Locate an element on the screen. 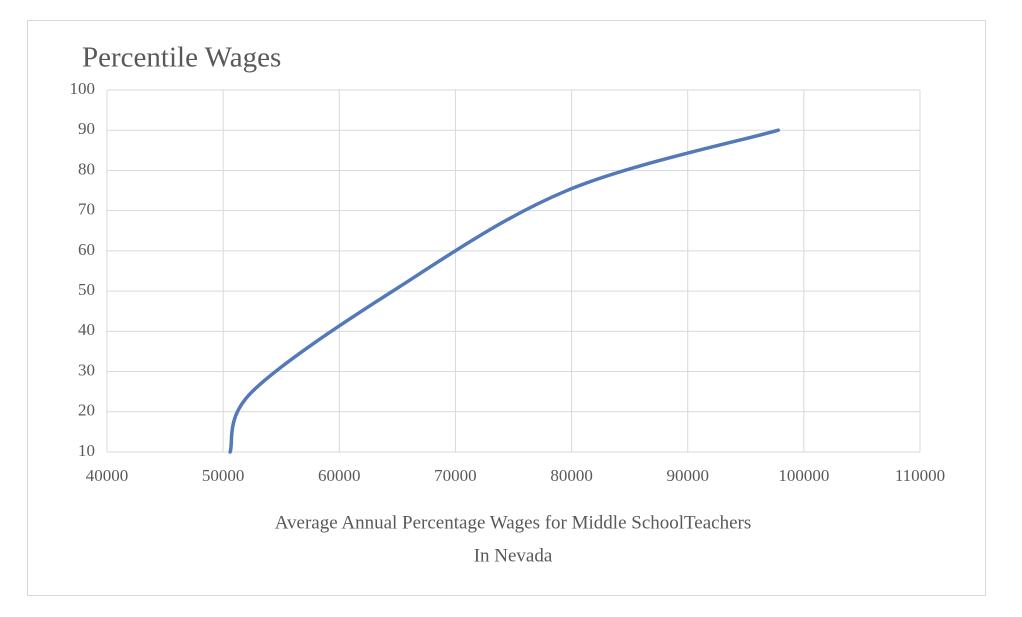 Image resolution: width=1022 pixels, height=617 pixels. x-tick-label: 110000 is located at coordinates (920, 475).